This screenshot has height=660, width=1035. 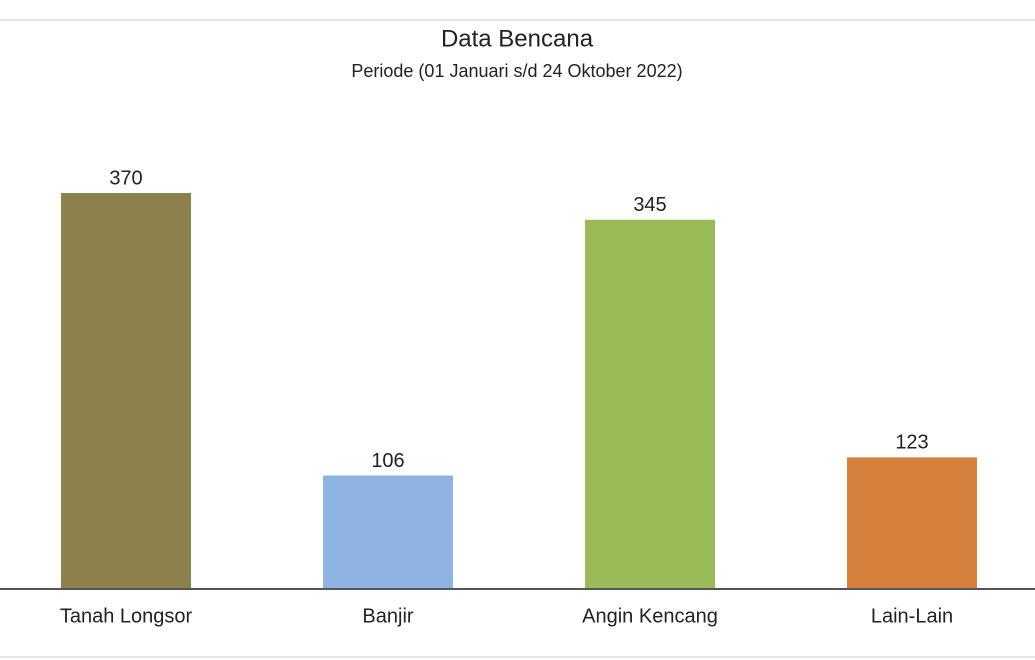 What do you see at coordinates (125, 178) in the screenshot?
I see `value-label: 370` at bounding box center [125, 178].